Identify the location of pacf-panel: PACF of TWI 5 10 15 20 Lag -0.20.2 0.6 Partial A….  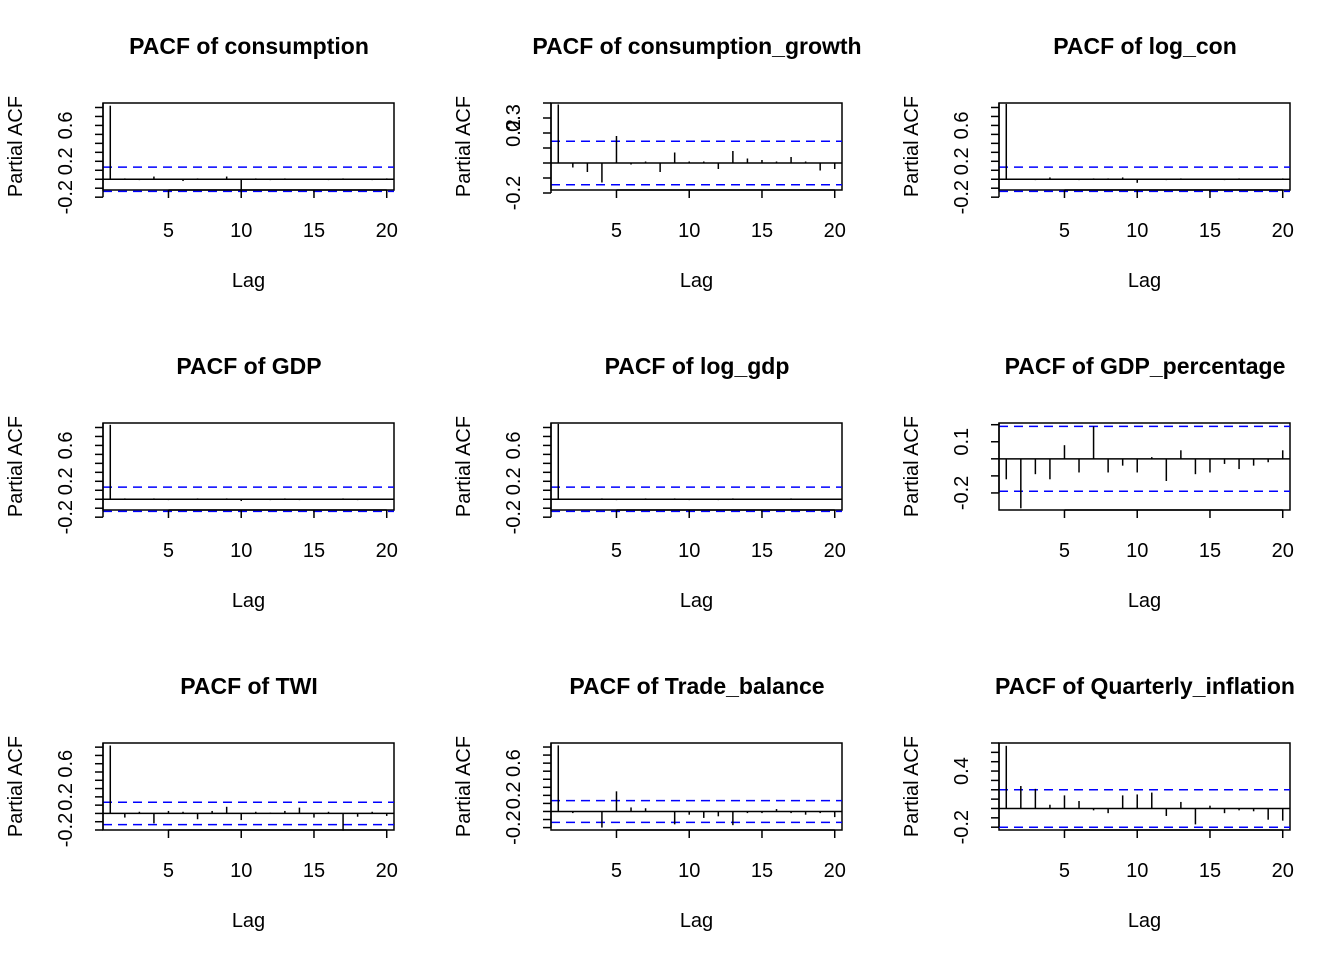
(201, 802).